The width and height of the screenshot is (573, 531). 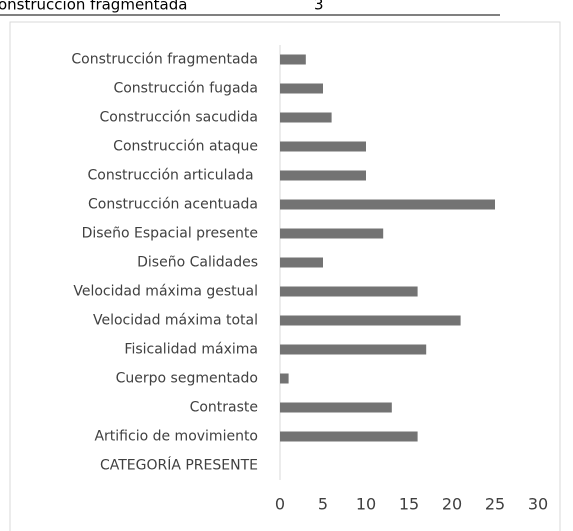 What do you see at coordinates (185, 147) in the screenshot?
I see `y-tick-label: Construcción ataque` at bounding box center [185, 147].